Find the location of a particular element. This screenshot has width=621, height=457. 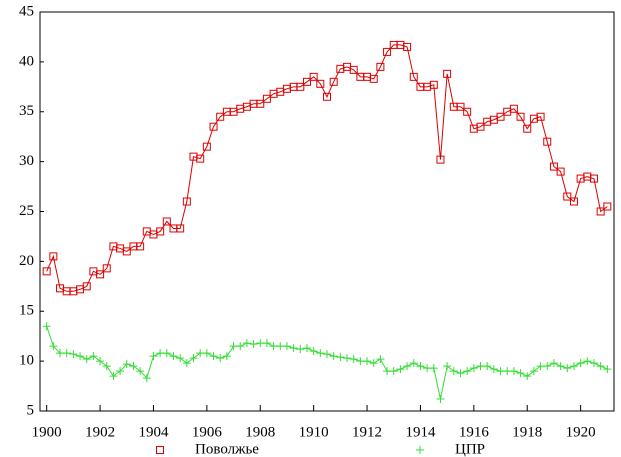

legend-label: Поволжье is located at coordinates (227, 449).